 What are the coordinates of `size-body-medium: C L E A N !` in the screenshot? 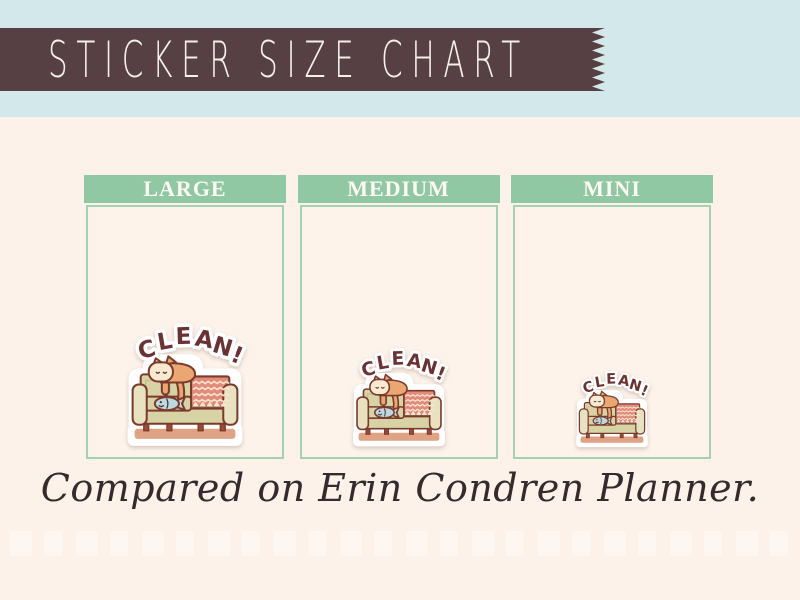 It's located at (398, 332).